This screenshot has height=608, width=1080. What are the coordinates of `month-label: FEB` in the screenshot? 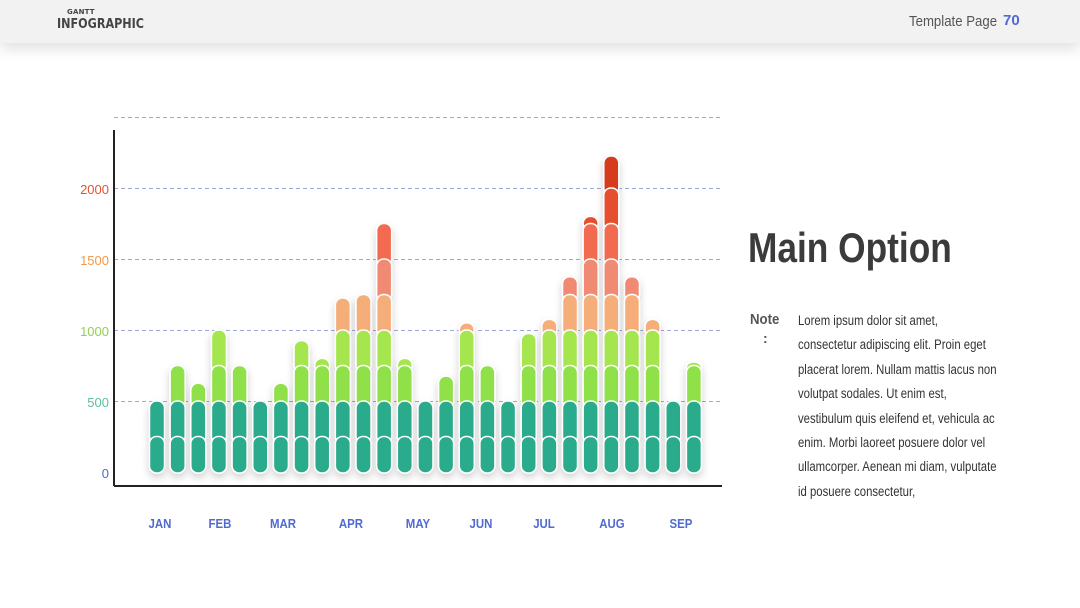 It's located at (220, 523).